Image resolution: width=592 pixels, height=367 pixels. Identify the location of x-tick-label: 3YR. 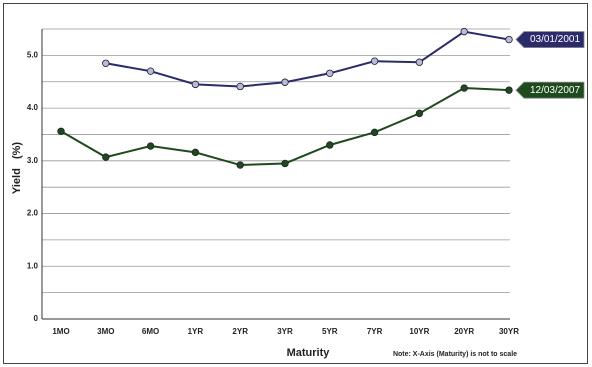
(285, 331).